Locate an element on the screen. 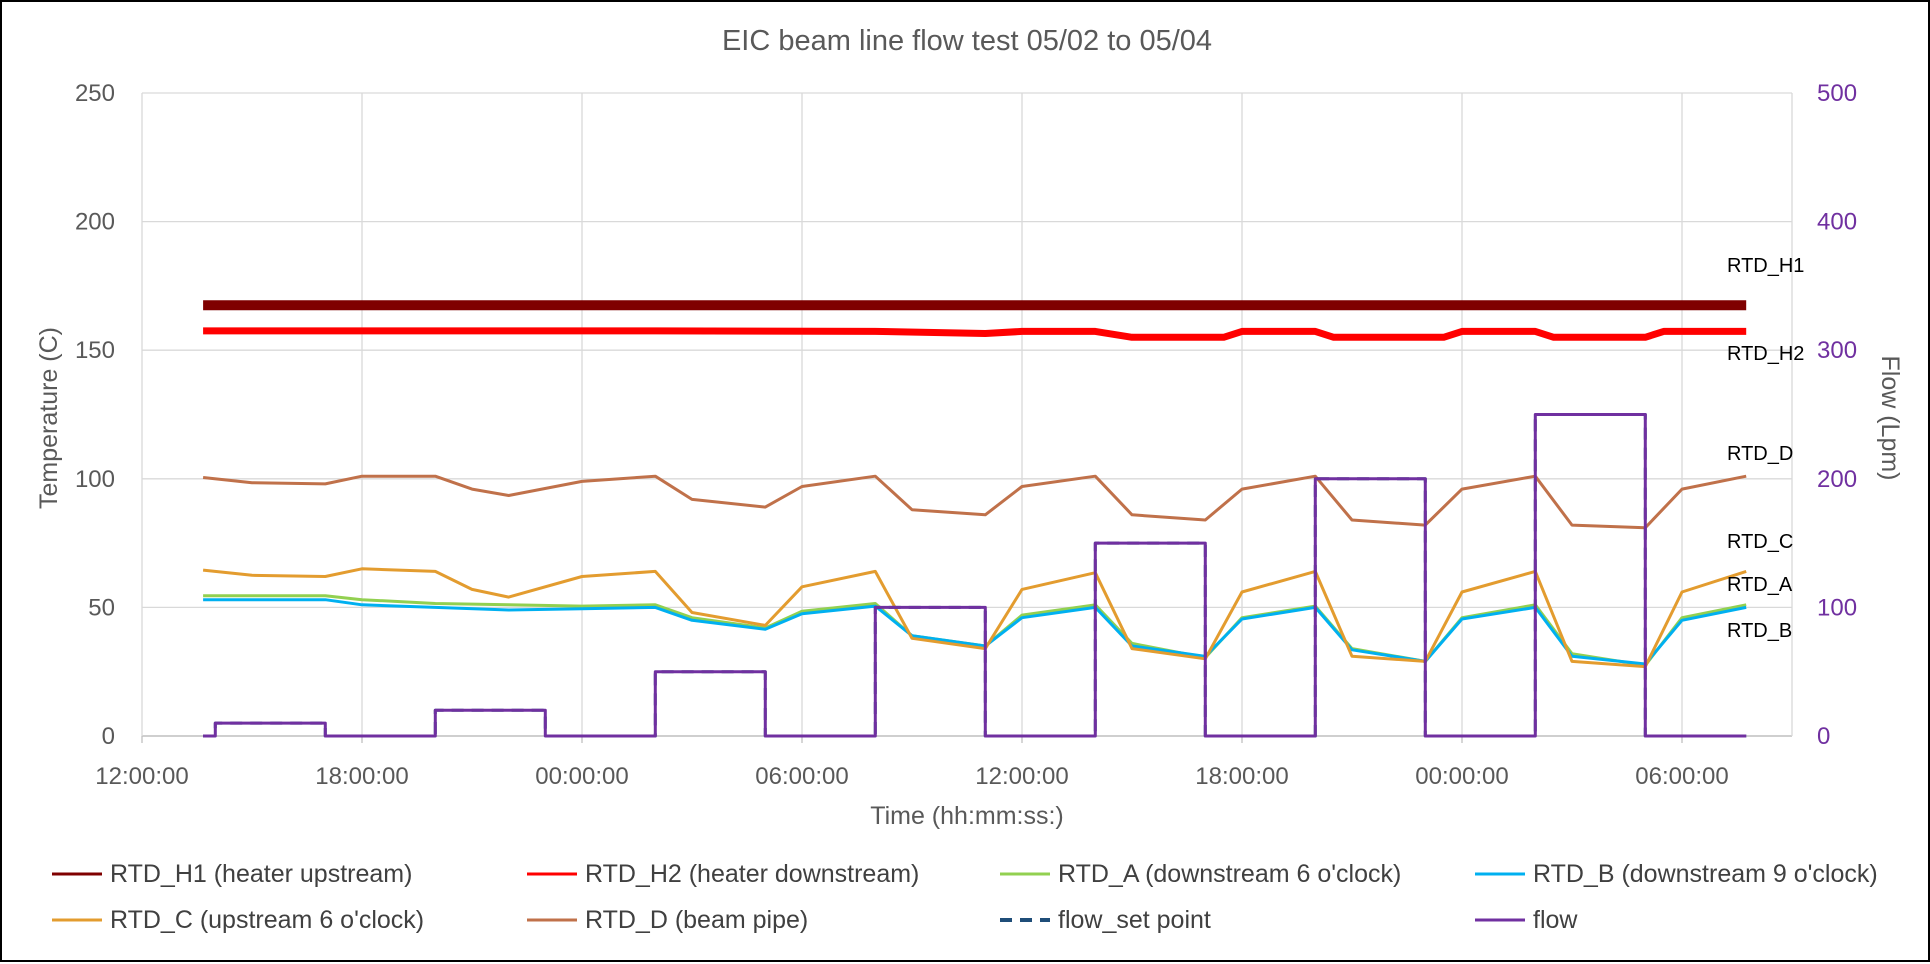 The height and width of the screenshot is (964, 1930). series-line-rtd-h2 is located at coordinates (975, 334).